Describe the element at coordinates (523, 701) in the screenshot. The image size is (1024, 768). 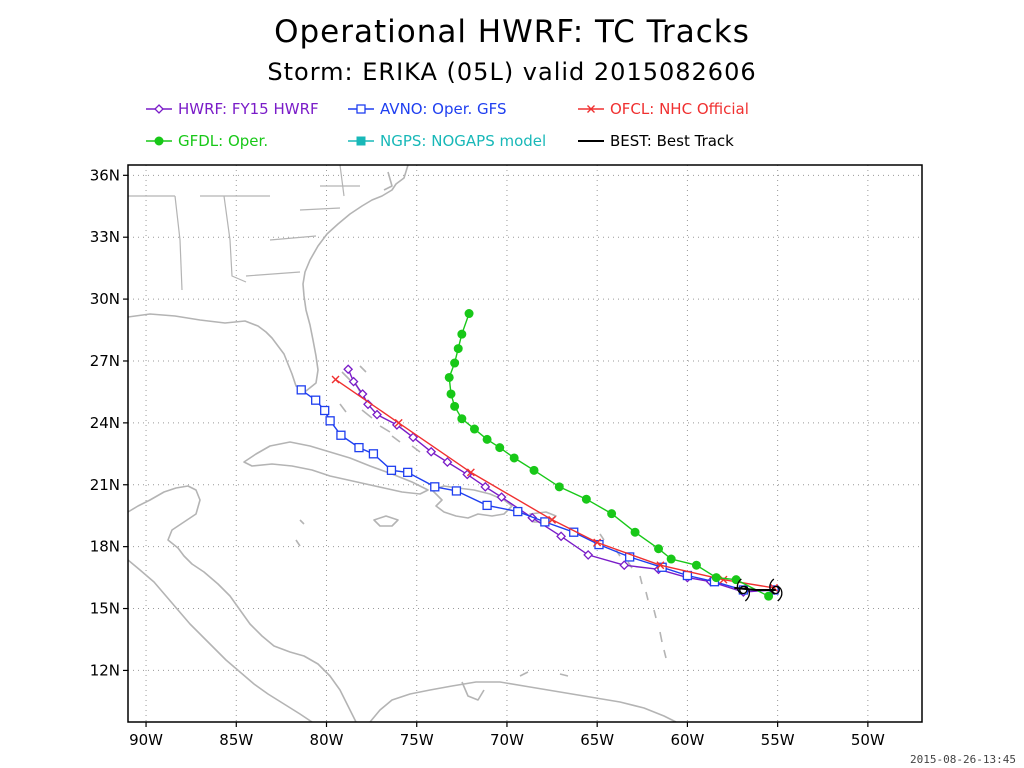
I see `south-america` at that location.